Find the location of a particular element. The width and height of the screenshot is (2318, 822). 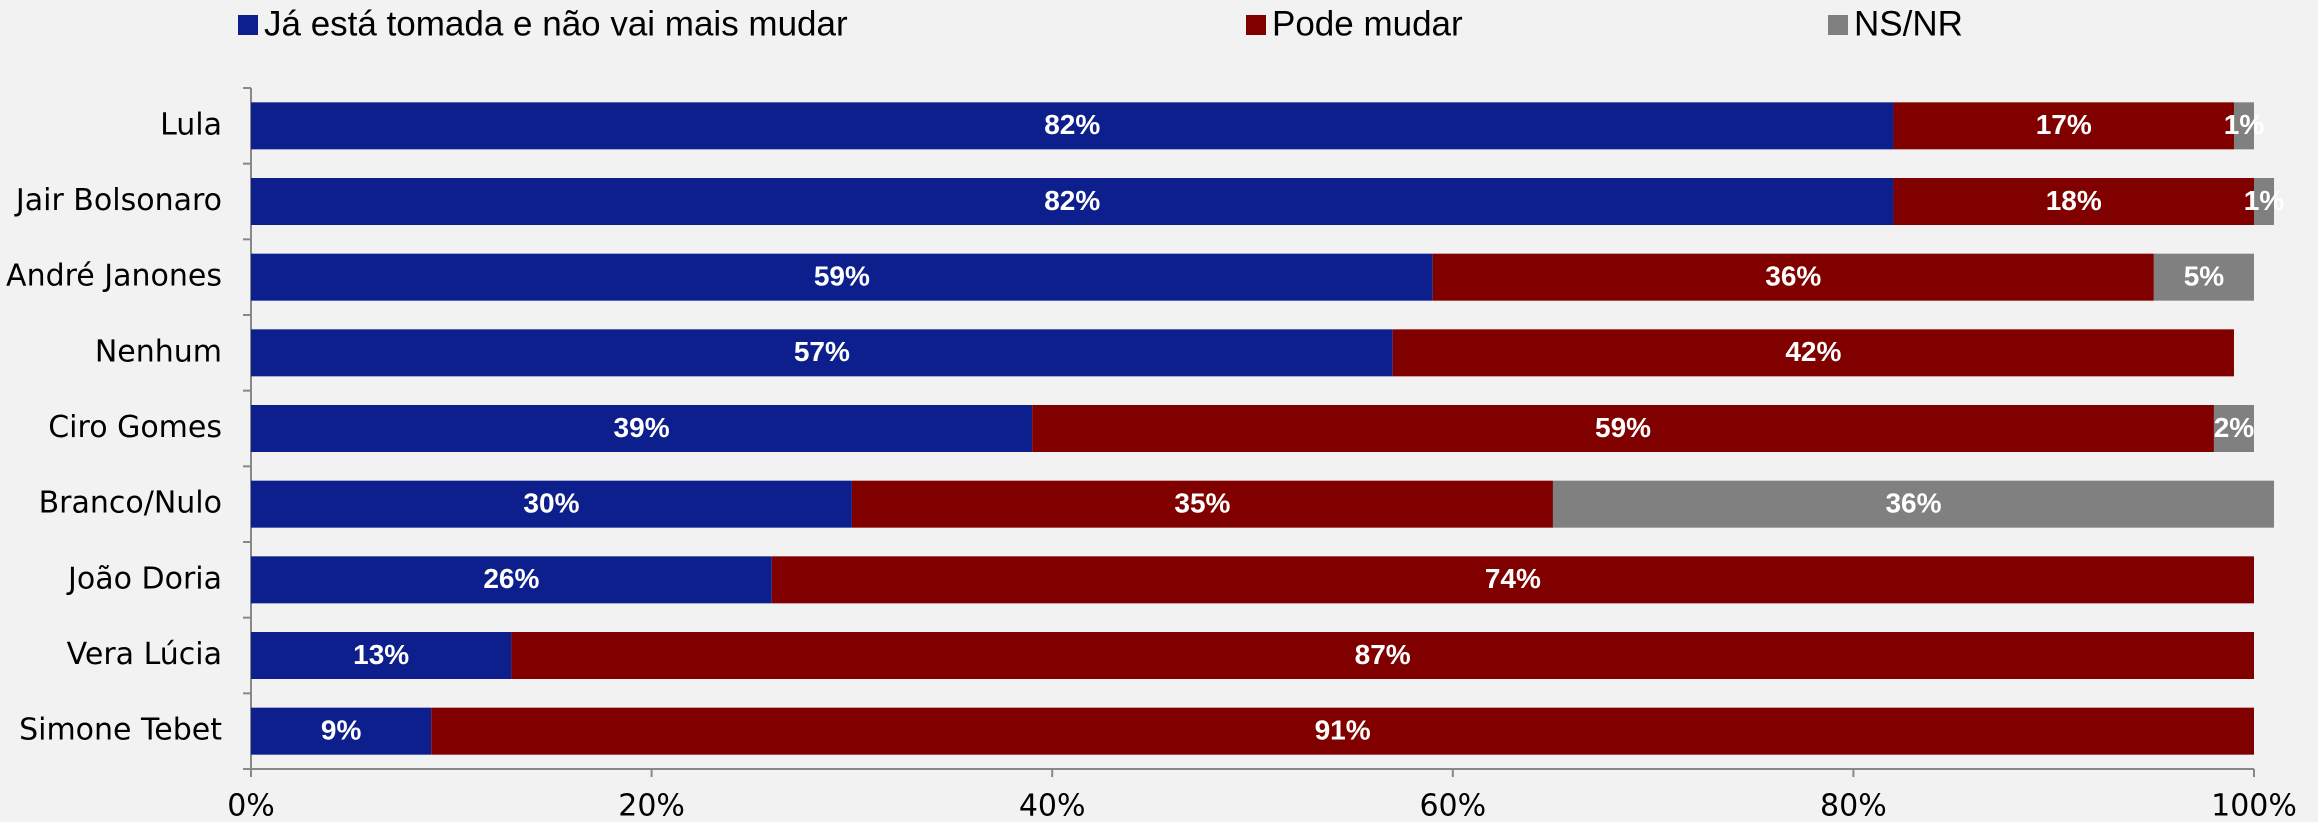

value-label: 9% is located at coordinates (341, 730).